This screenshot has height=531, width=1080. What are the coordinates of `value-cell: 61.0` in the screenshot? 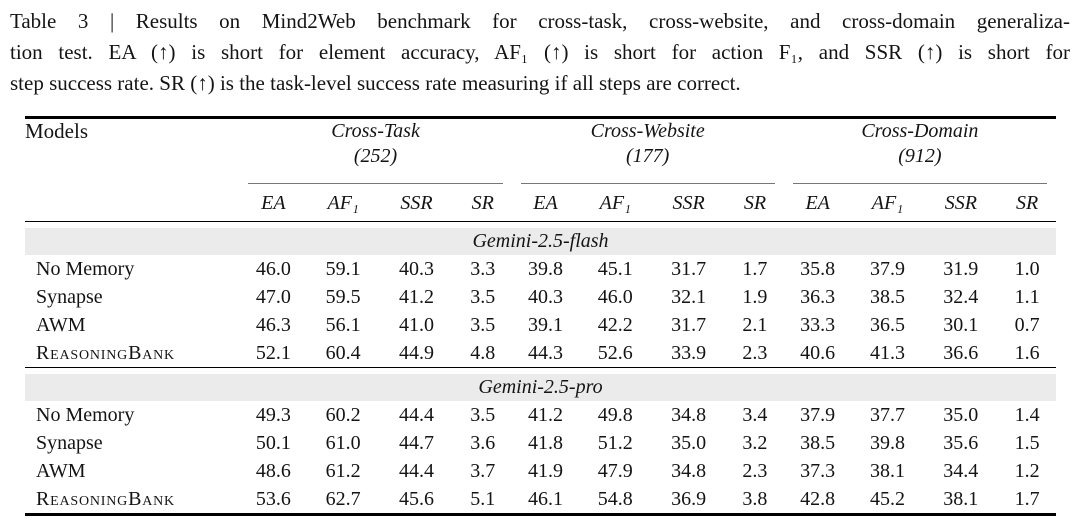 It's located at (343, 442).